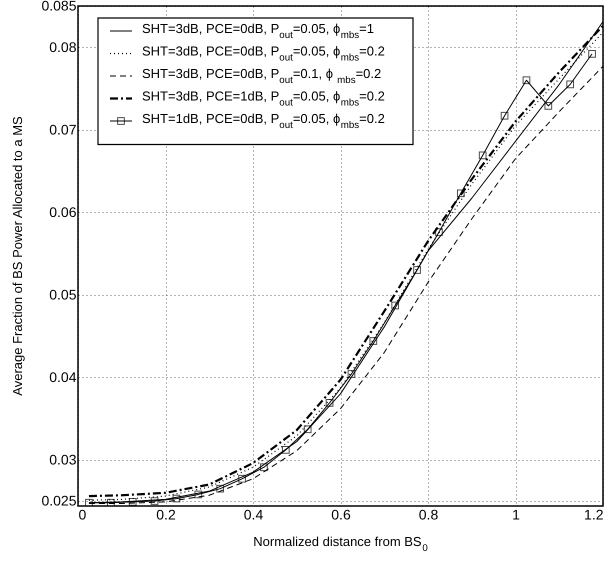 The image size is (614, 564). What do you see at coordinates (63, 376) in the screenshot?
I see `y-tick-label: 0.04` at bounding box center [63, 376].